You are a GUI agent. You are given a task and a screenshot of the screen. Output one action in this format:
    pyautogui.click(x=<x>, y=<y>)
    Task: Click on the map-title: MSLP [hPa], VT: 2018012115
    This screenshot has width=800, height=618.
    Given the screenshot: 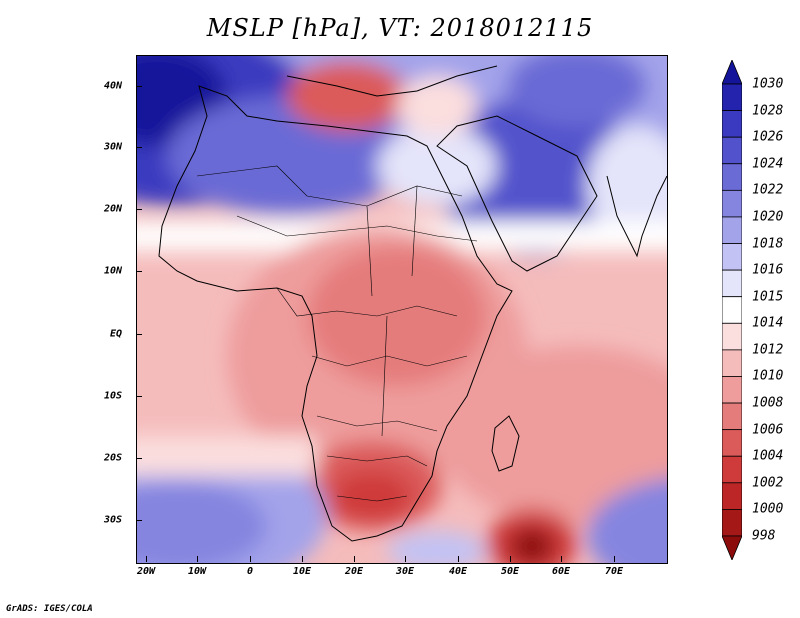 What is the action you would take?
    pyautogui.click(x=400, y=28)
    